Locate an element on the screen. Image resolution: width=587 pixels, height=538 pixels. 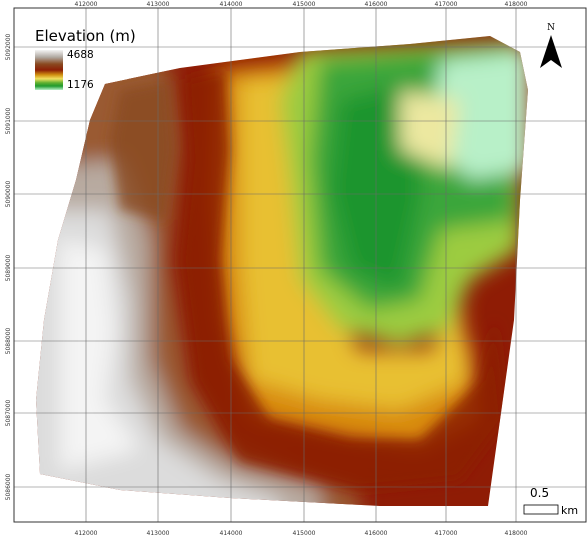
elevation-legend: Elevation (m) 4688 1176 is located at coordinates (85, 59).